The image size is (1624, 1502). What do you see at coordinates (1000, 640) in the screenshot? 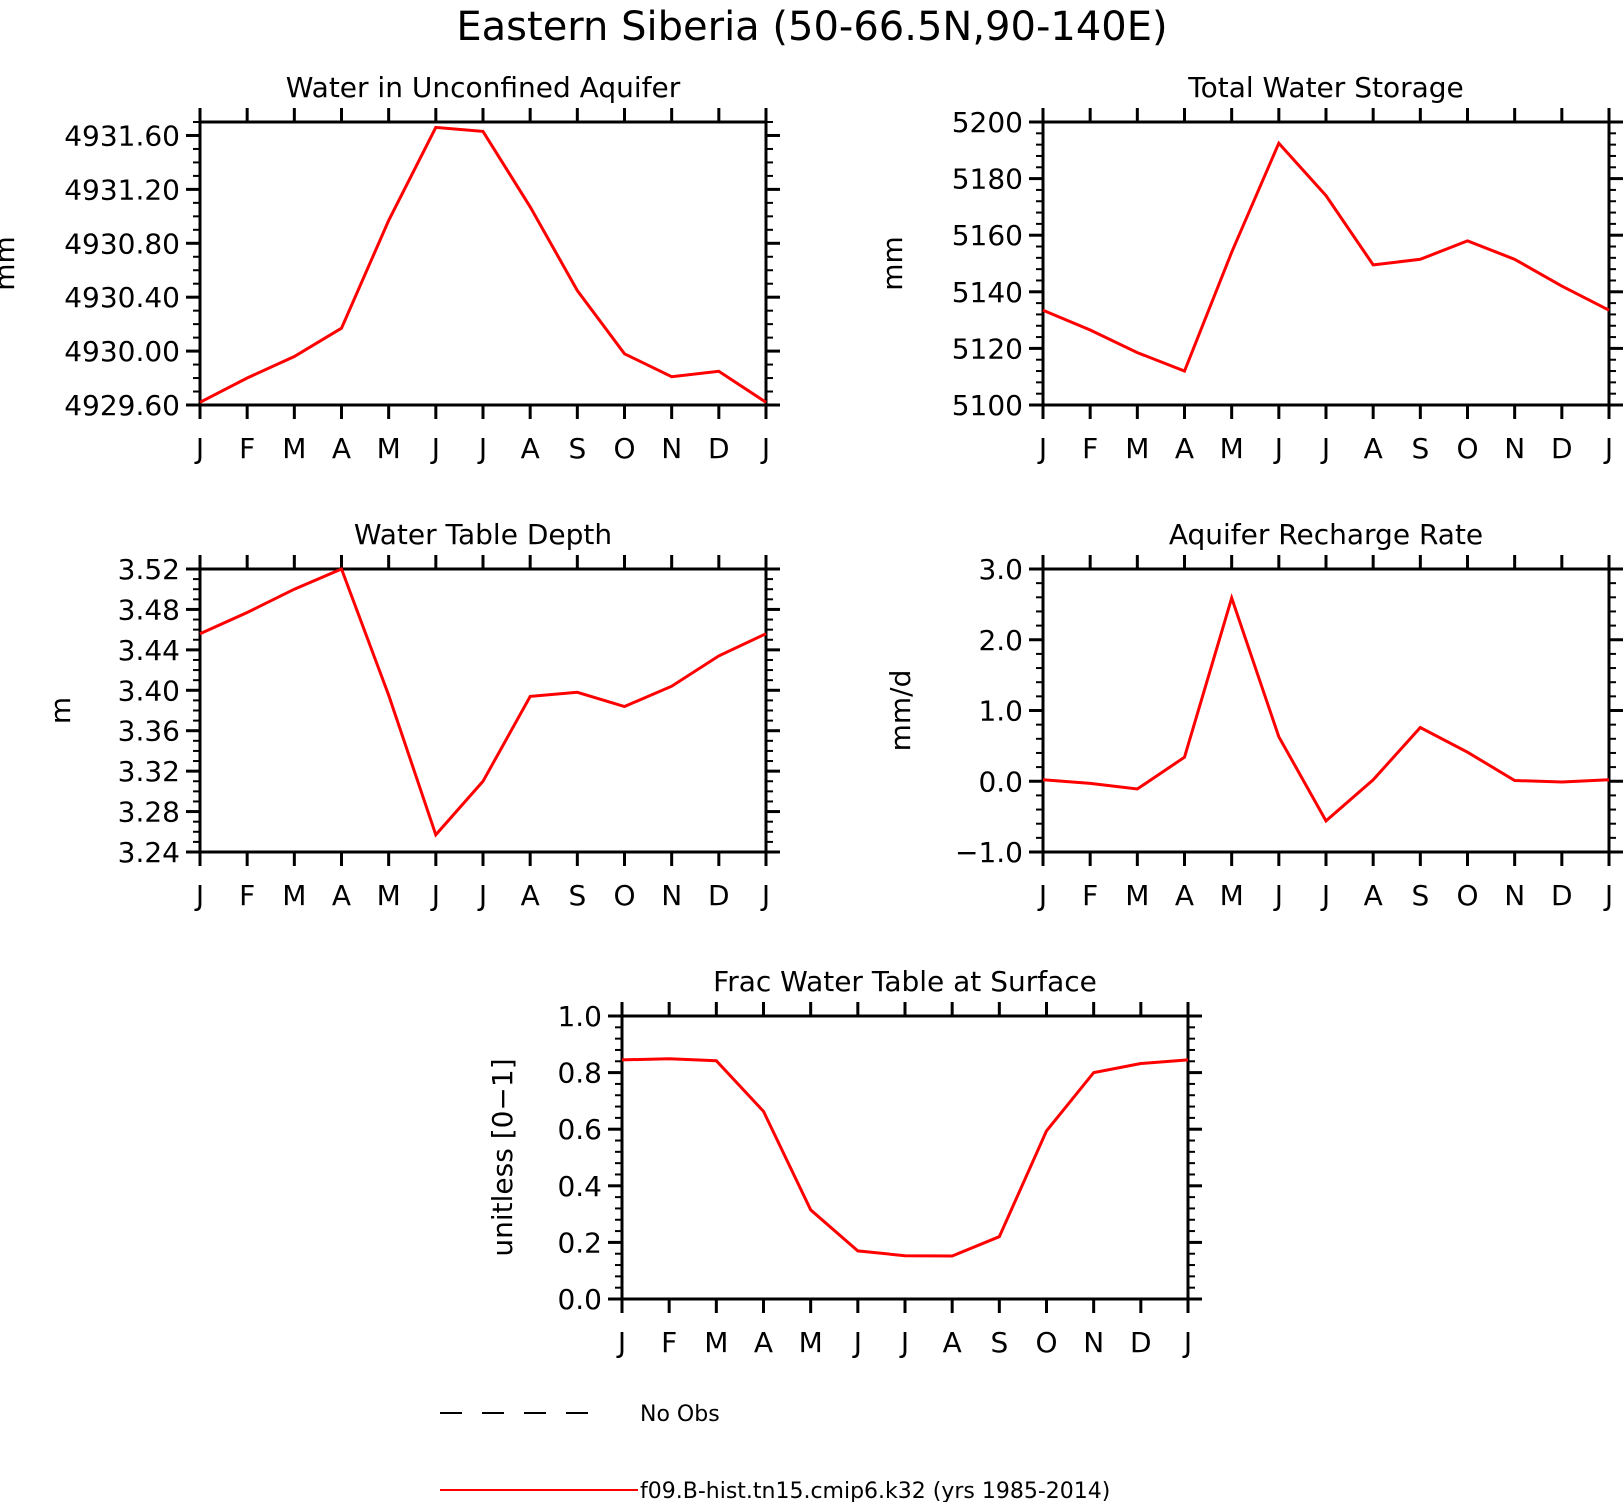
I see `y-tick-label: 2.0` at bounding box center [1000, 640].